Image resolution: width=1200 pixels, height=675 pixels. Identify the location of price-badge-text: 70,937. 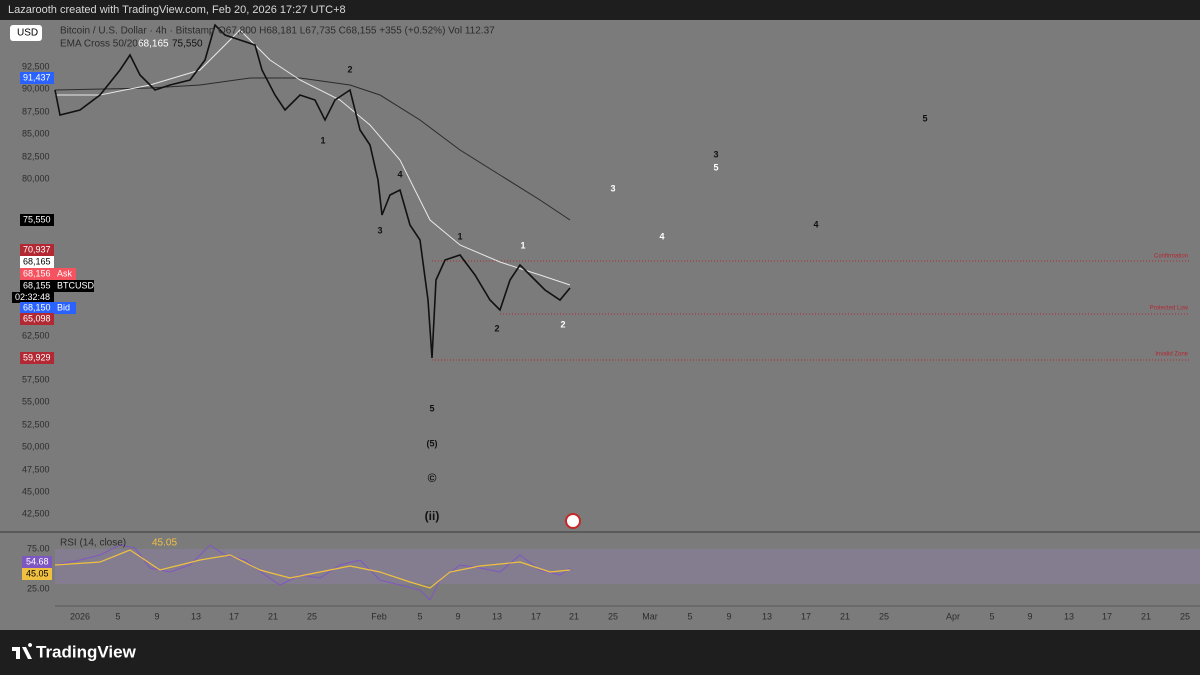
(37, 249).